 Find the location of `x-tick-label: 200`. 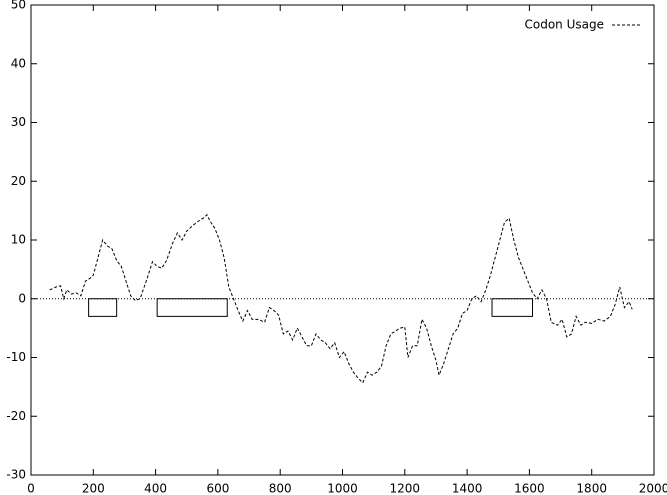

x-tick-label: 200 is located at coordinates (93, 488).